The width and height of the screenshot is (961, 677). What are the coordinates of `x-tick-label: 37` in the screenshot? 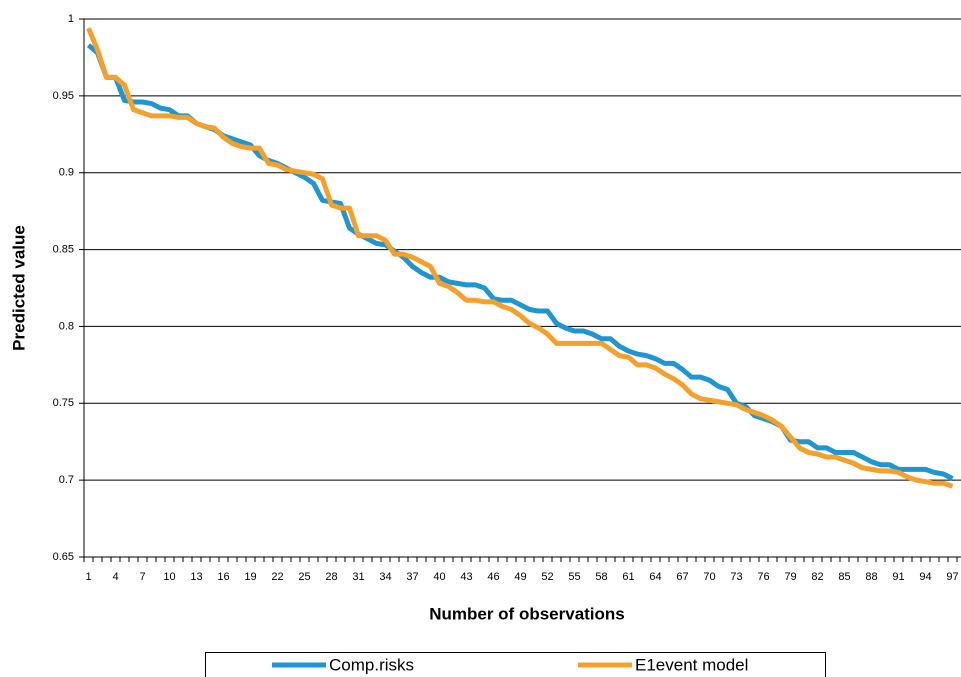 It's located at (412, 577).